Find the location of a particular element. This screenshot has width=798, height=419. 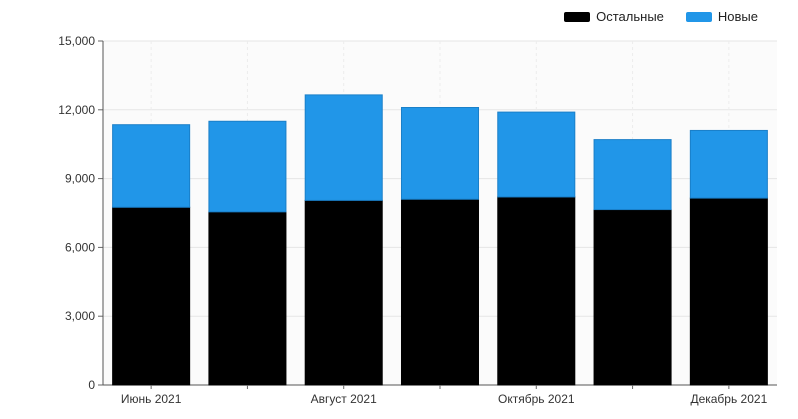

x-tick-label: Июнь 2021 is located at coordinates (151, 399).